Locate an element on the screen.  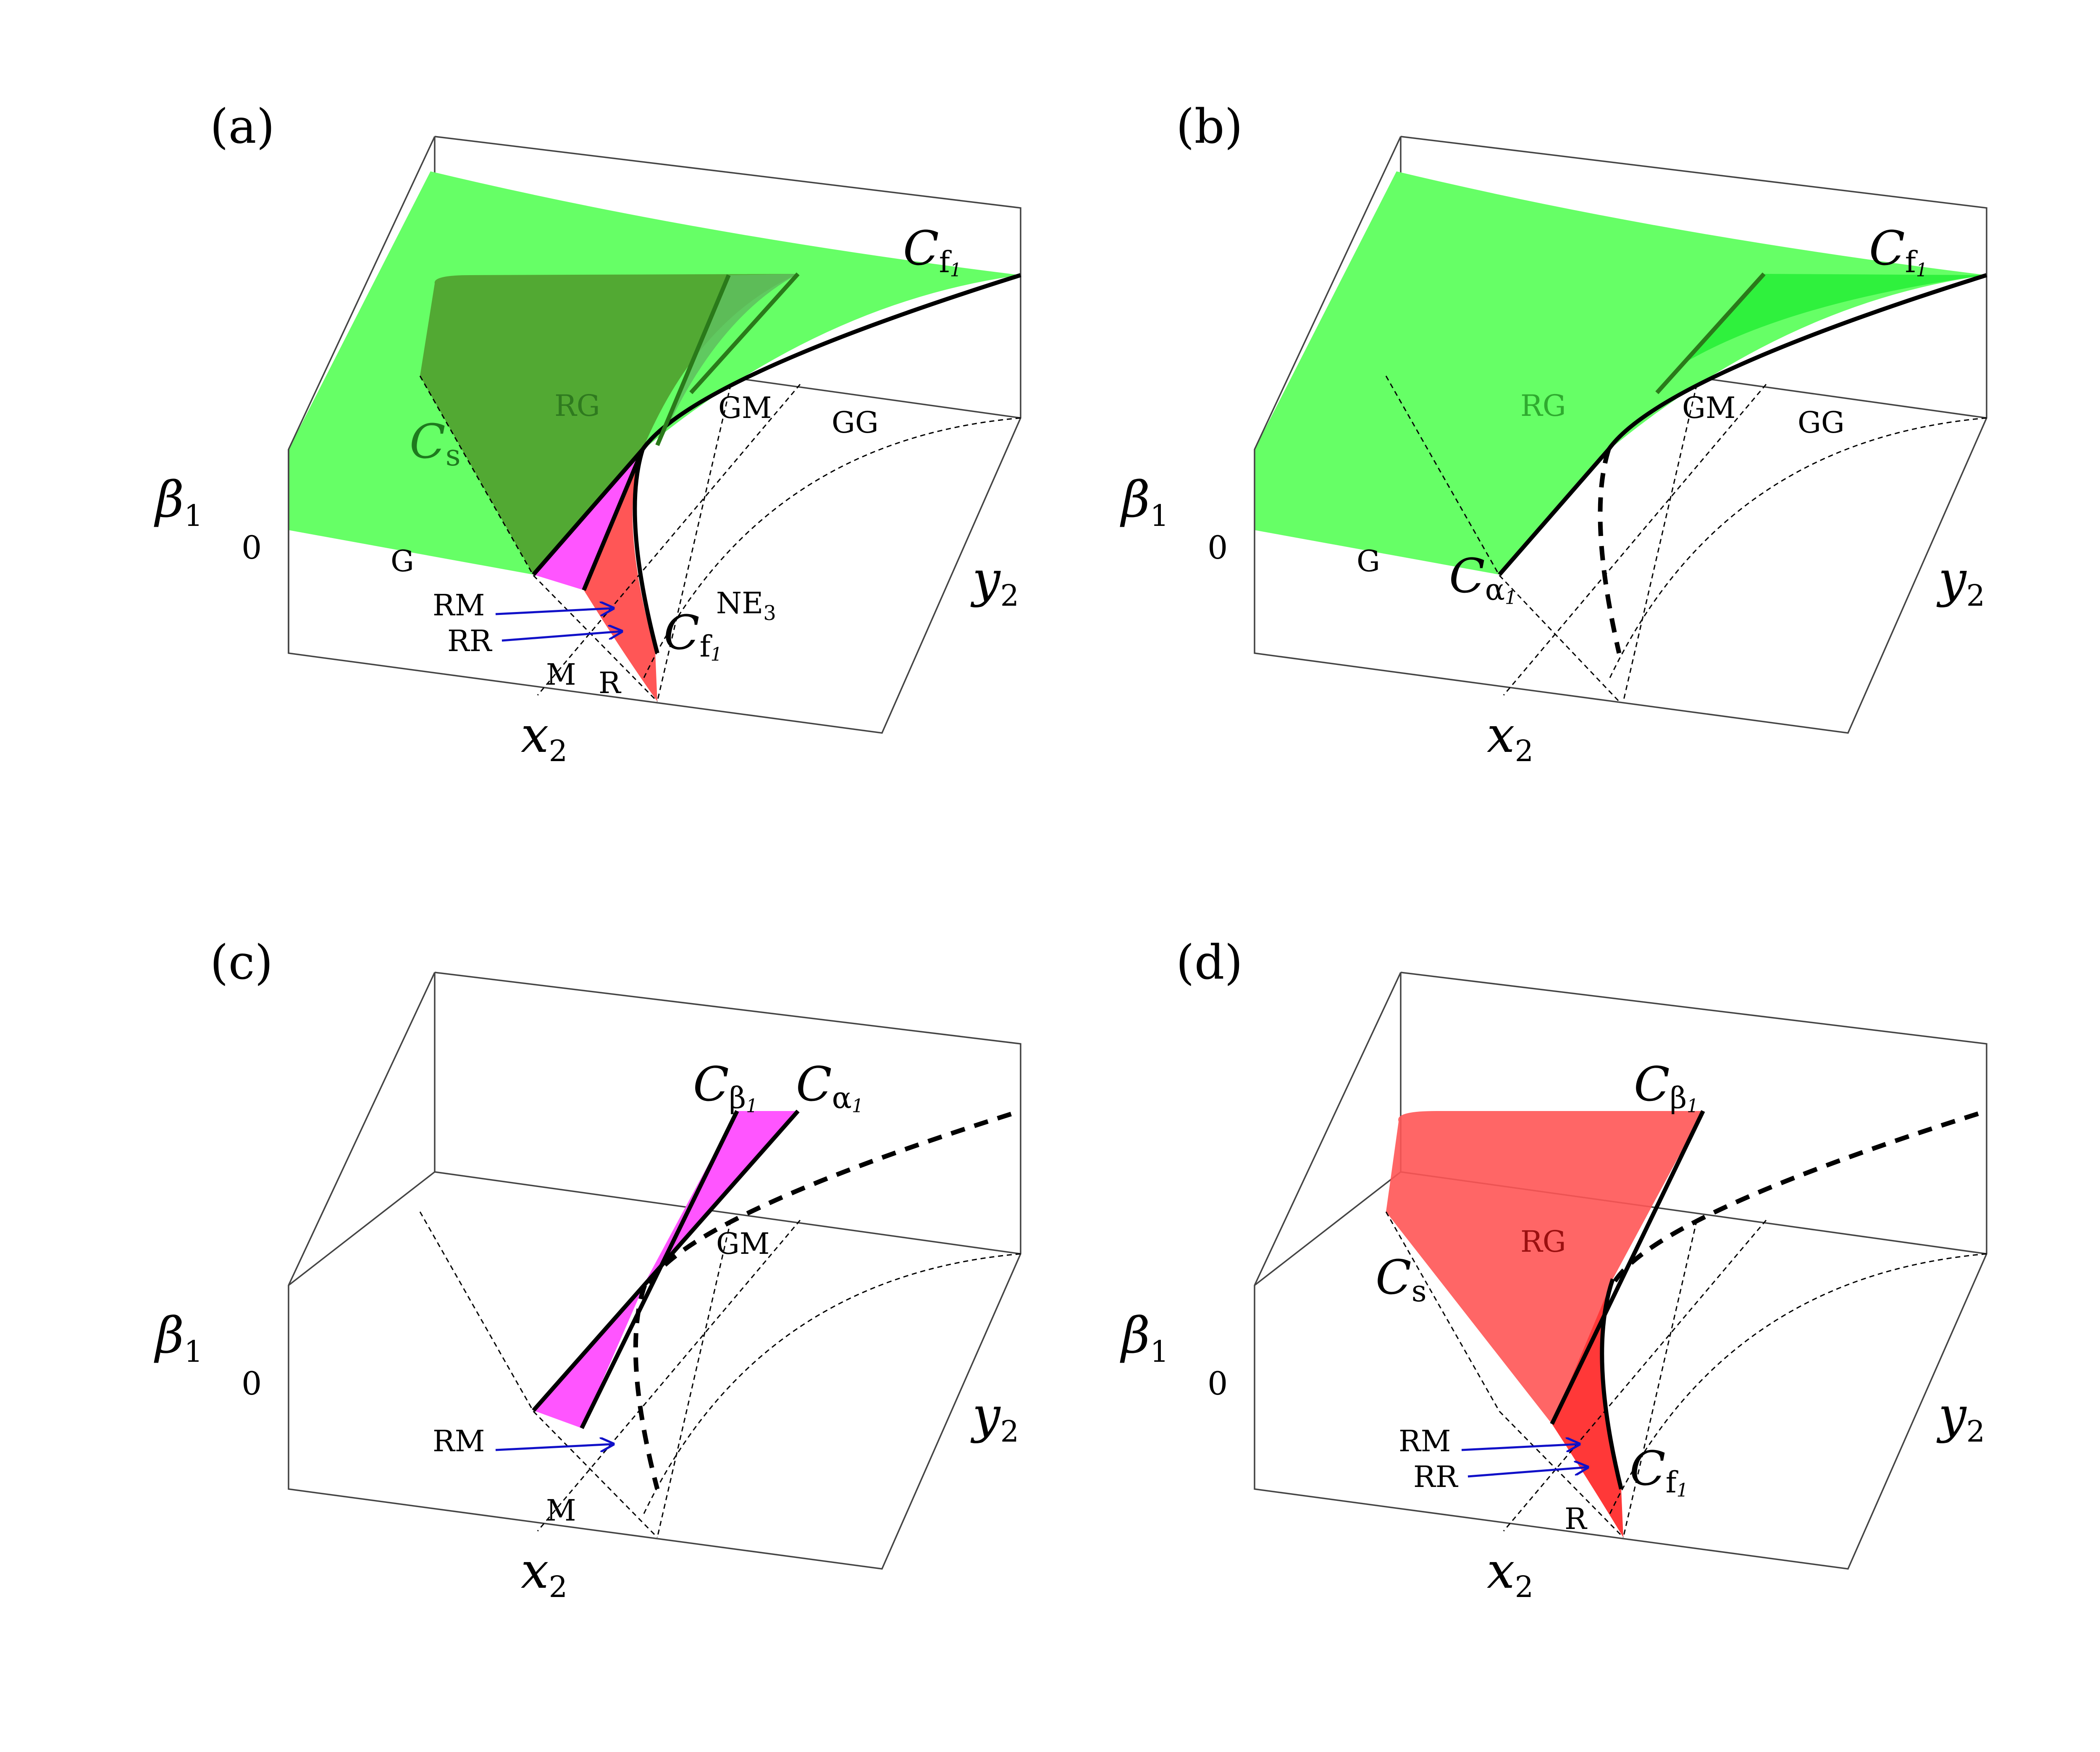
curve-label-cf1-bottom: Cf1 is located at coordinates (693, 635).